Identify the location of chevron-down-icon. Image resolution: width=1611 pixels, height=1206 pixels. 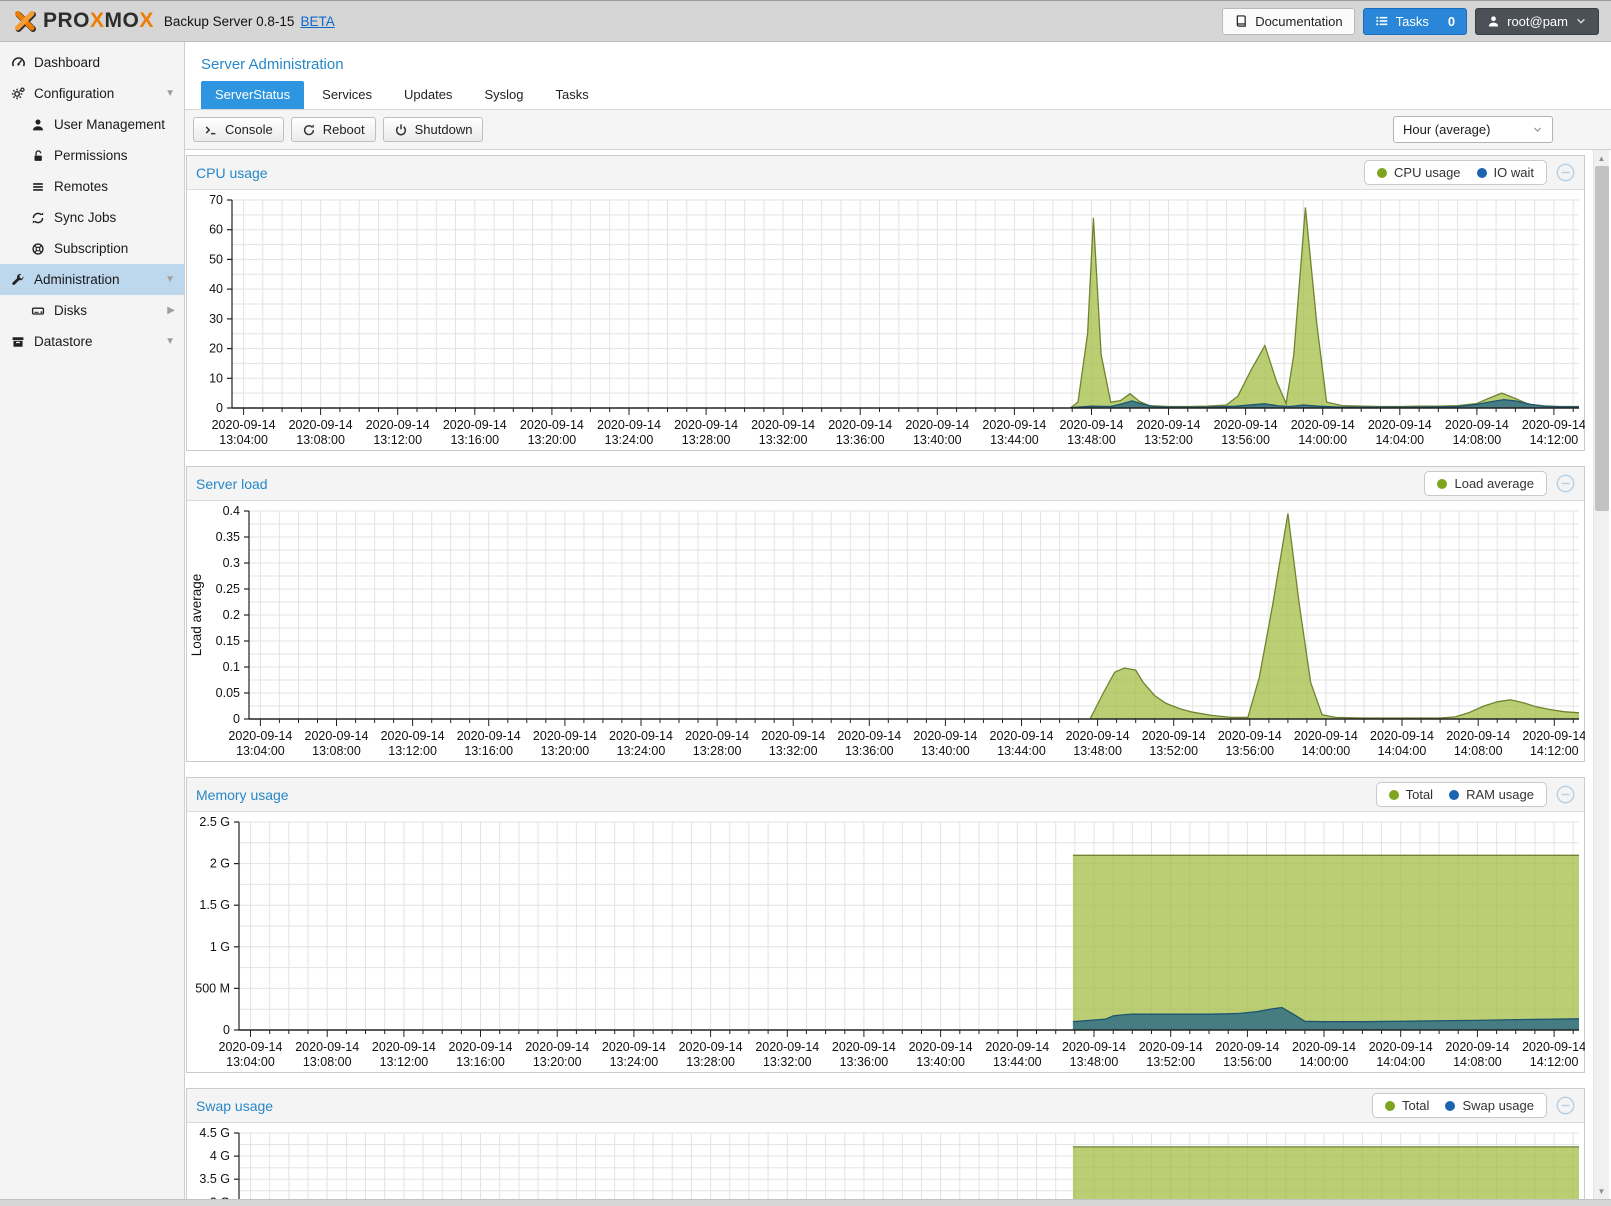
(1581, 21).